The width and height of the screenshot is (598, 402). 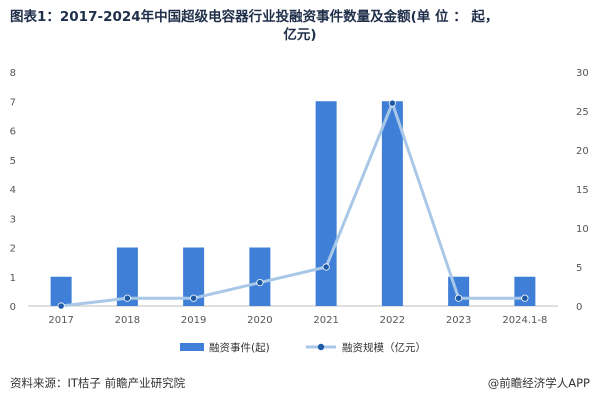 What do you see at coordinates (538, 383) in the screenshot?
I see `brand-label: @前瞻经济学人APP` at bounding box center [538, 383].